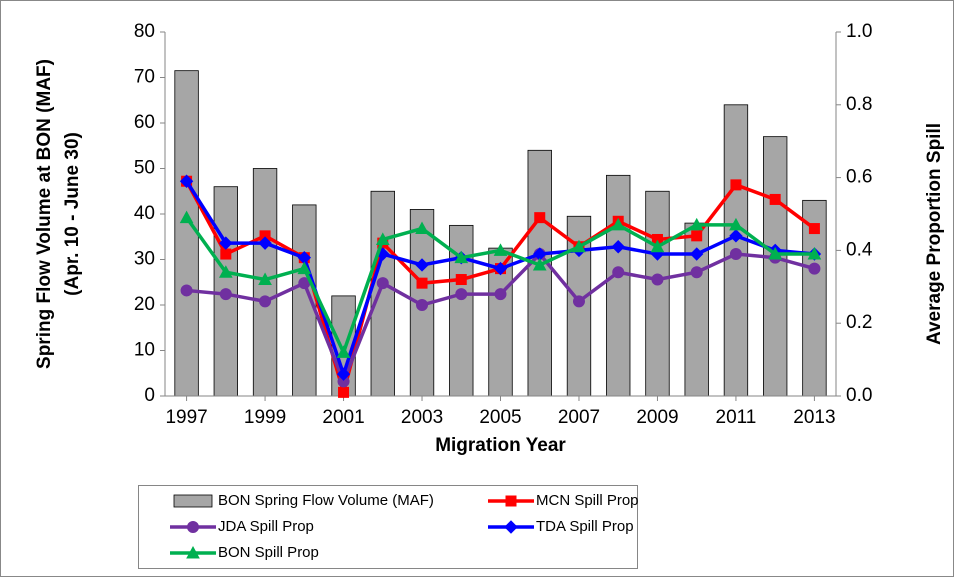  What do you see at coordinates (814, 417) in the screenshot?
I see `x-tick-label: 2013` at bounding box center [814, 417].